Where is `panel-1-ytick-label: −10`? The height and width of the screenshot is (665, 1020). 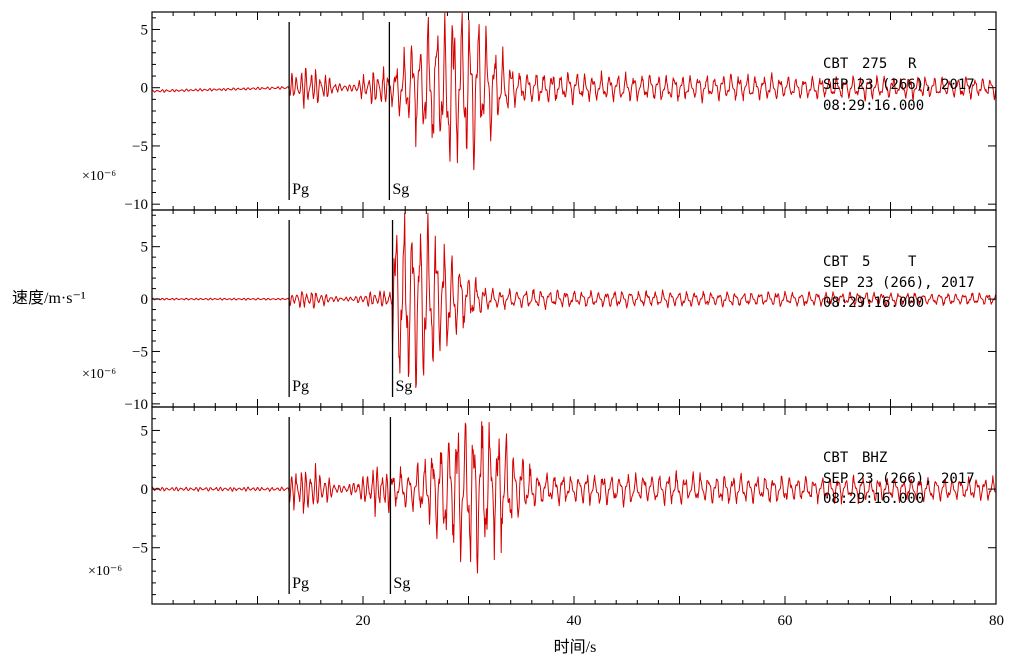 panel-1-ytick-label: −10 is located at coordinates (136, 205).